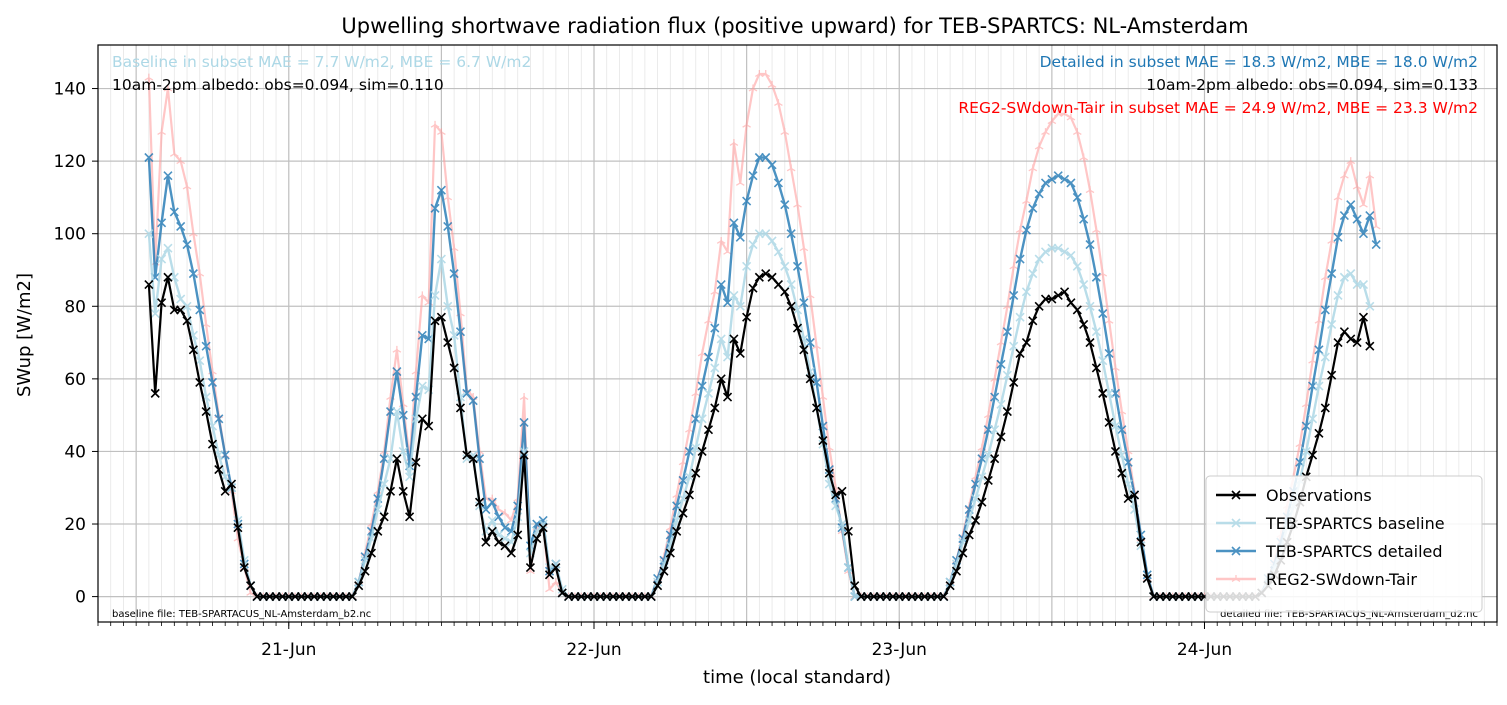  I want to click on legend-swatch, so click(1236, 523).